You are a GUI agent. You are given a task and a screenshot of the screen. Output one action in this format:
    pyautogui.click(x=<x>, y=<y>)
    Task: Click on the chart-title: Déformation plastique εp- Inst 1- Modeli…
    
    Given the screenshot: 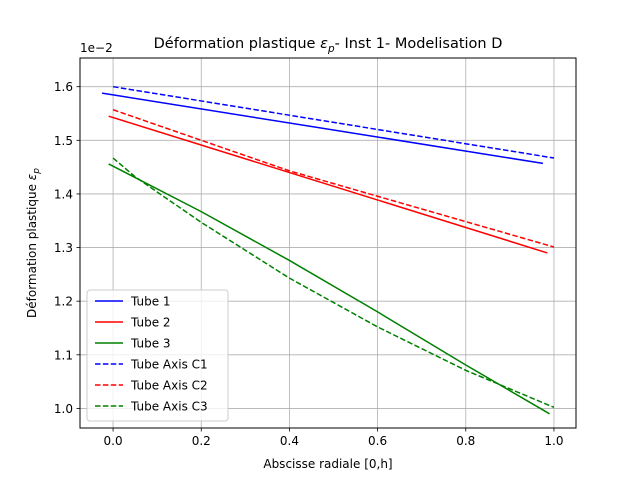 What is the action you would take?
    pyautogui.click(x=328, y=45)
    